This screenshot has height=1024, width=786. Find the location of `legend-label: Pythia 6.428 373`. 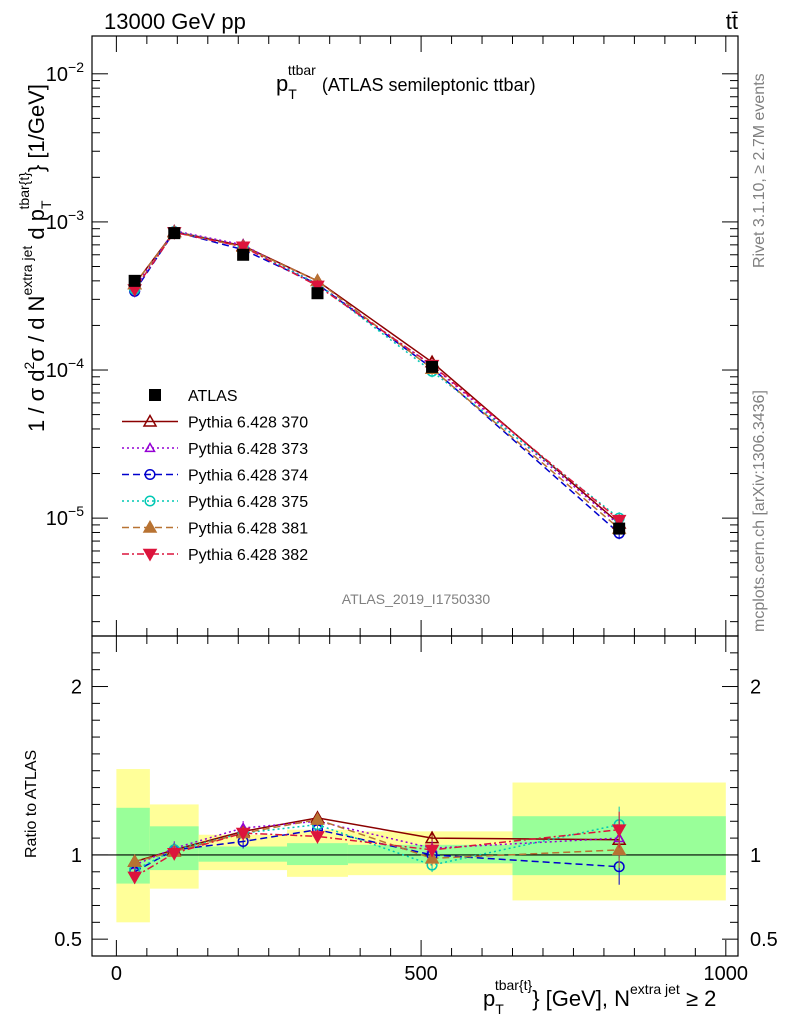

legend-label: Pythia 6.428 373 is located at coordinates (248, 449).